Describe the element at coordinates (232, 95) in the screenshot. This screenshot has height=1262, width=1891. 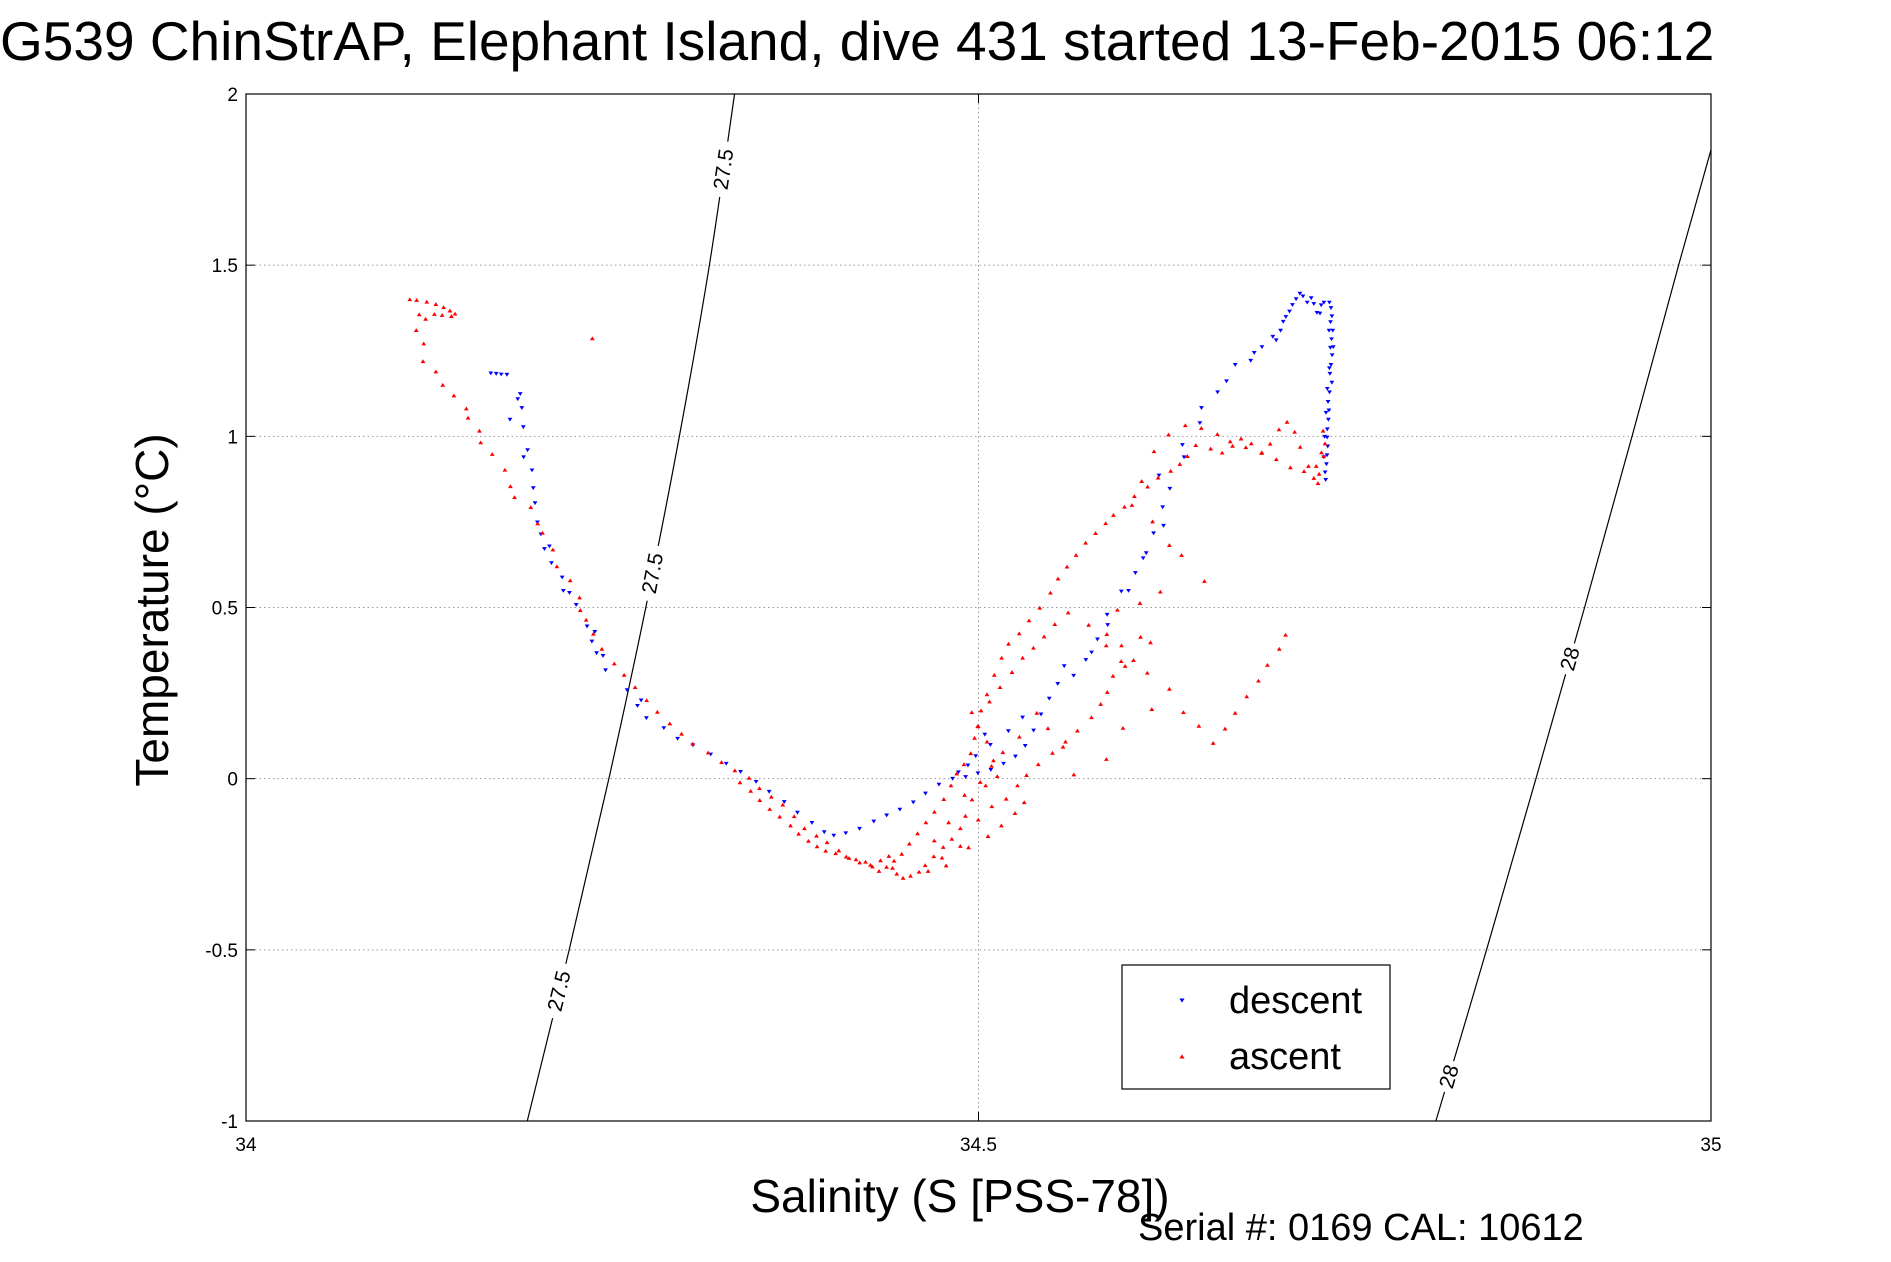
I see `y-tick-label: 2` at that location.